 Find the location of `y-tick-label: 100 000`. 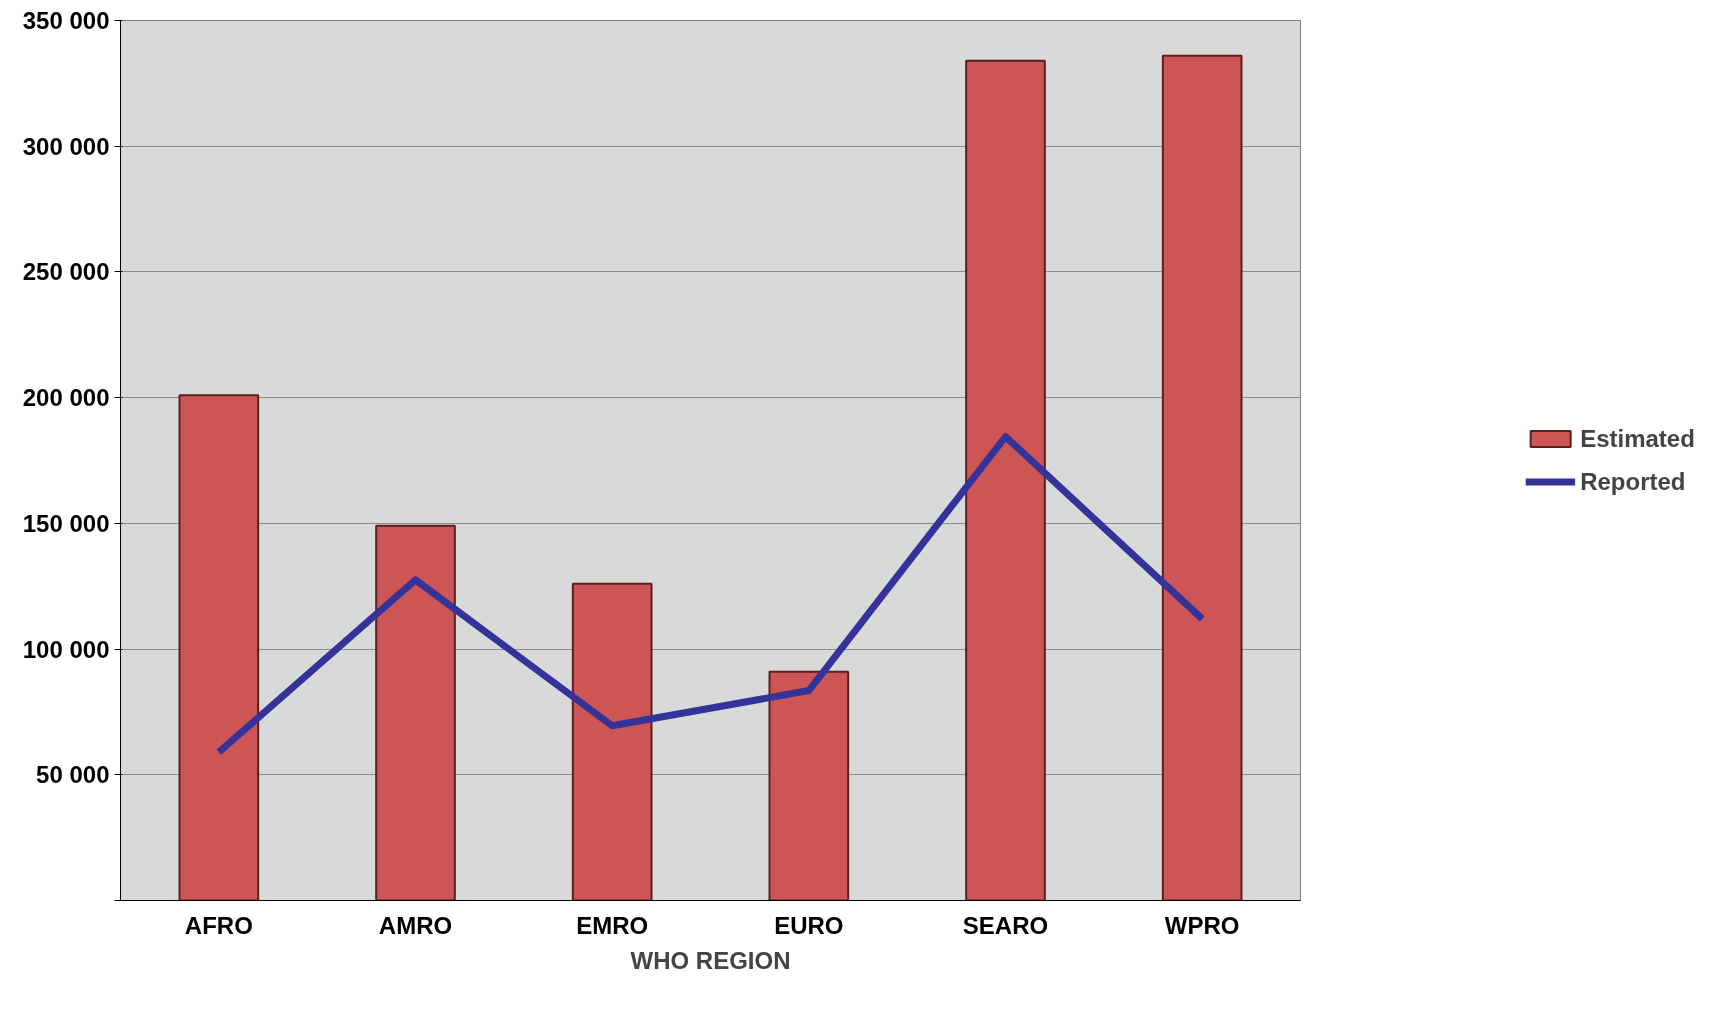

y-tick-label: 100 000 is located at coordinates (66, 649).